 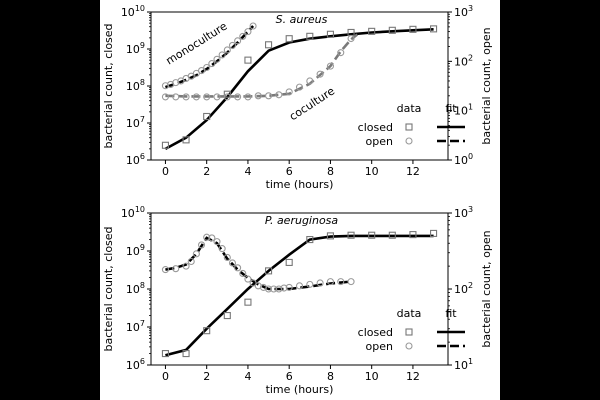 I want to click on x-axis-label: time (hours), so click(x=300, y=389).